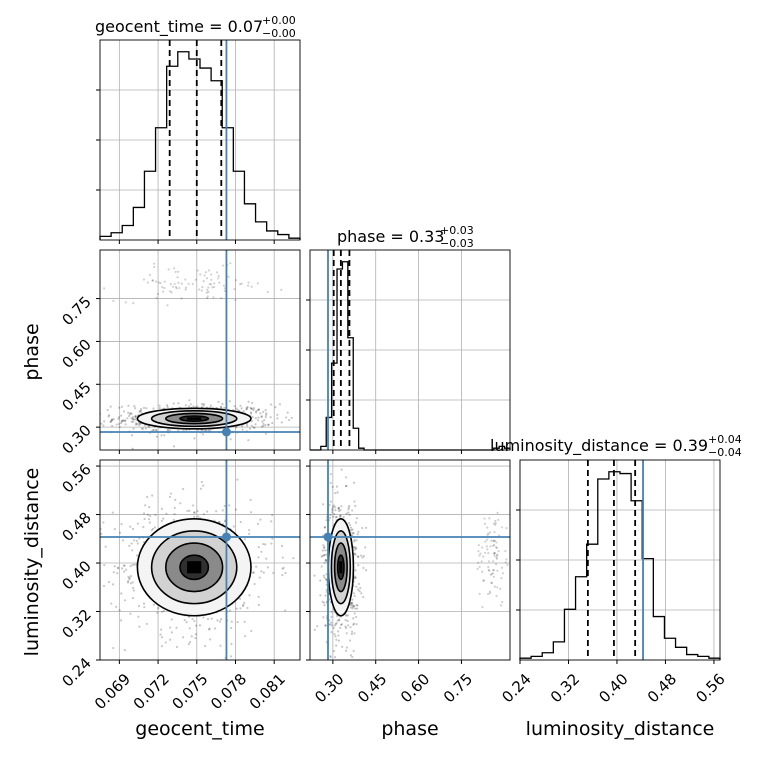 This screenshot has width=760, height=760. Describe the element at coordinates (199, 729) in the screenshot. I see `x-axis-label-geocent-time: geocent_time` at that location.